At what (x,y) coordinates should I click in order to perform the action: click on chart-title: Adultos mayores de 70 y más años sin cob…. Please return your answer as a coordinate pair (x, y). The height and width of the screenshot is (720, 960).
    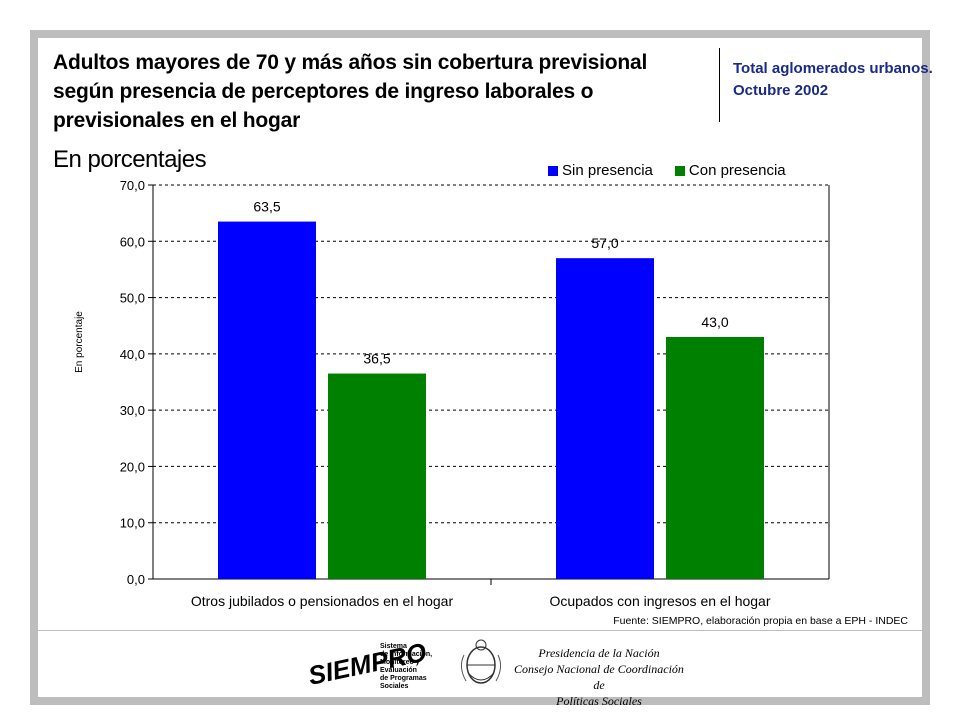
    Looking at the image, I should click on (350, 91).